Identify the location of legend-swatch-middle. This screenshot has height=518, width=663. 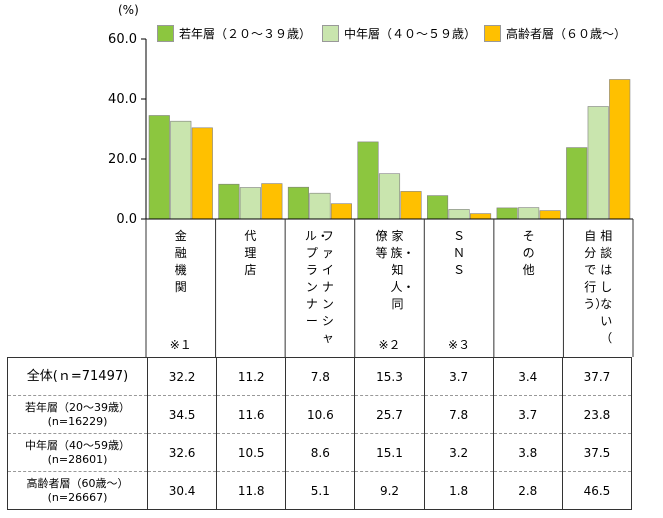
(330, 33).